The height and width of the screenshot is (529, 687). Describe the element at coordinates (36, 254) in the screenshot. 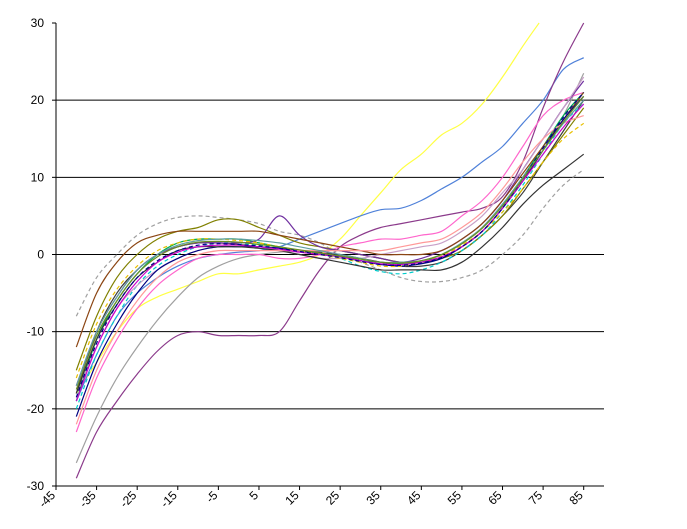

I see `y-tick-labels: -30 -20 -10 0 10 20 30` at that location.